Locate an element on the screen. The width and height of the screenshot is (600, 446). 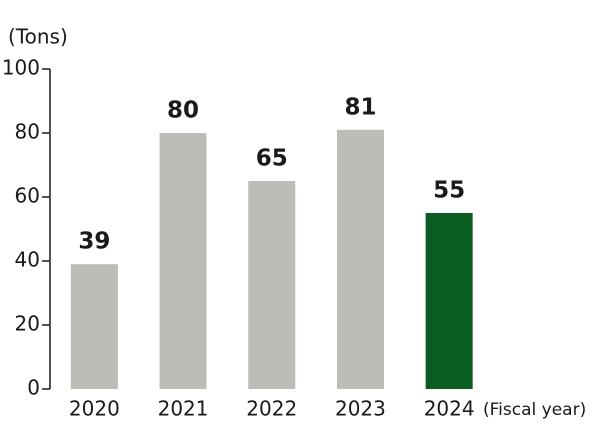
y-tick-label: 60 is located at coordinates (27, 196).